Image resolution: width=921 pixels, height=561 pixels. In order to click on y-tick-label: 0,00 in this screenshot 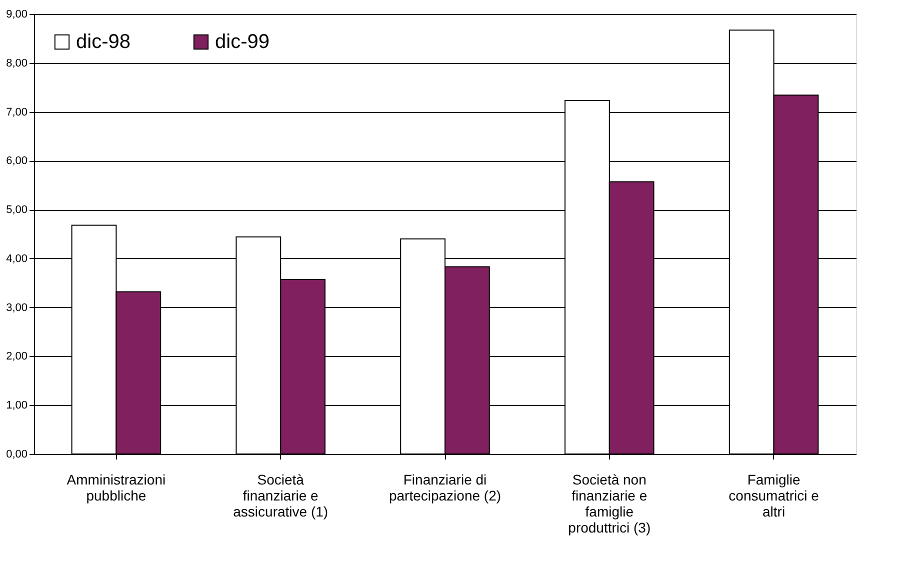, I will do `click(17, 454)`.